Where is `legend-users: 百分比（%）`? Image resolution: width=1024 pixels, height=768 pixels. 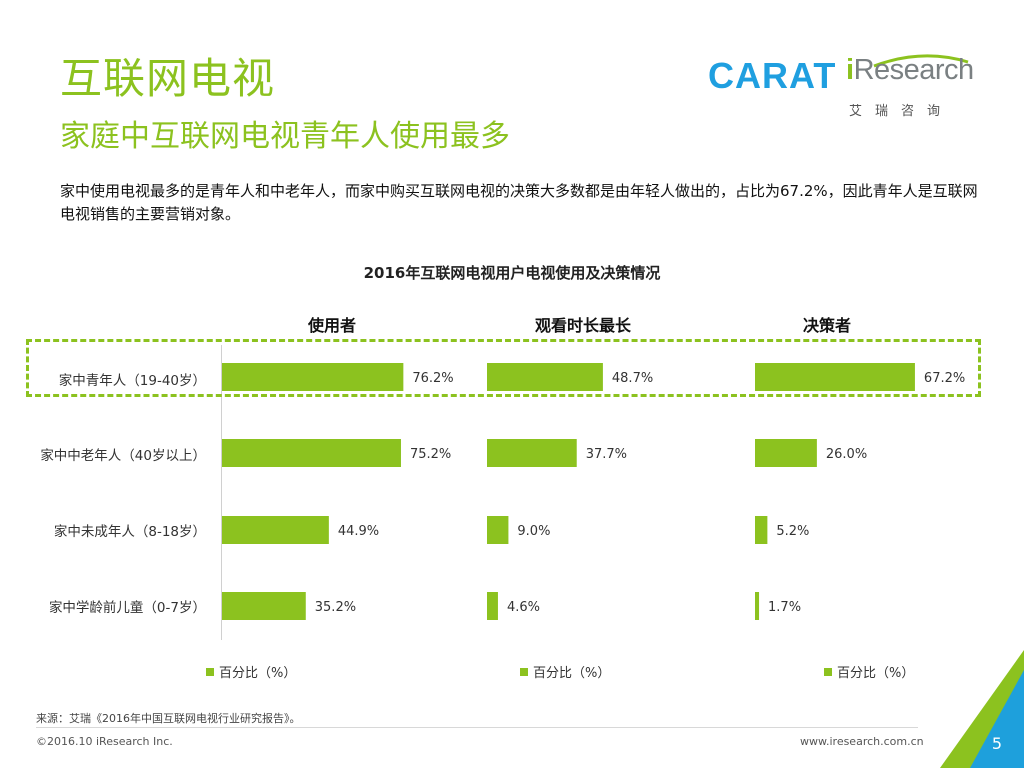
legend-users: 百分比（%） is located at coordinates (251, 671).